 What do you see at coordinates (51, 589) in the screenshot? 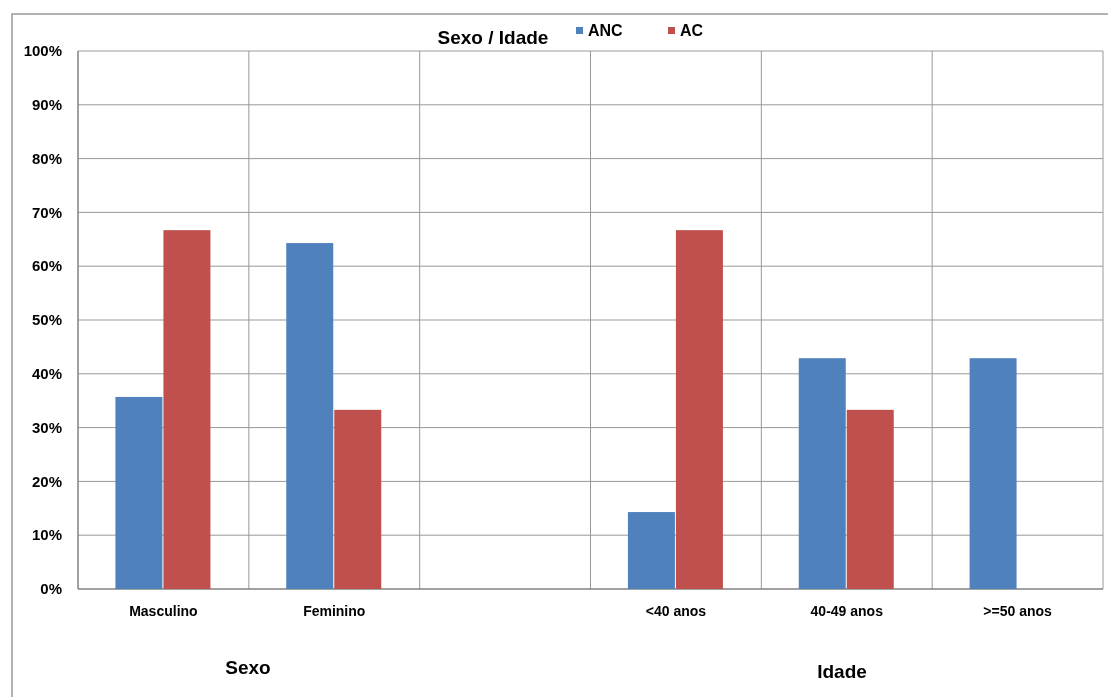
I see `y-tick-label: 0%` at bounding box center [51, 589].